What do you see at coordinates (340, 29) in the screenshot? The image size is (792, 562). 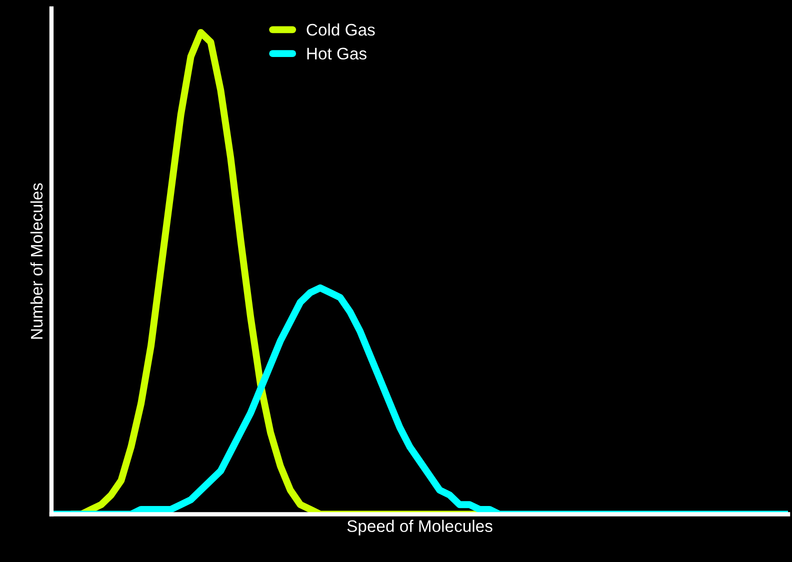 I see `legend-label: Cold Gas` at bounding box center [340, 29].